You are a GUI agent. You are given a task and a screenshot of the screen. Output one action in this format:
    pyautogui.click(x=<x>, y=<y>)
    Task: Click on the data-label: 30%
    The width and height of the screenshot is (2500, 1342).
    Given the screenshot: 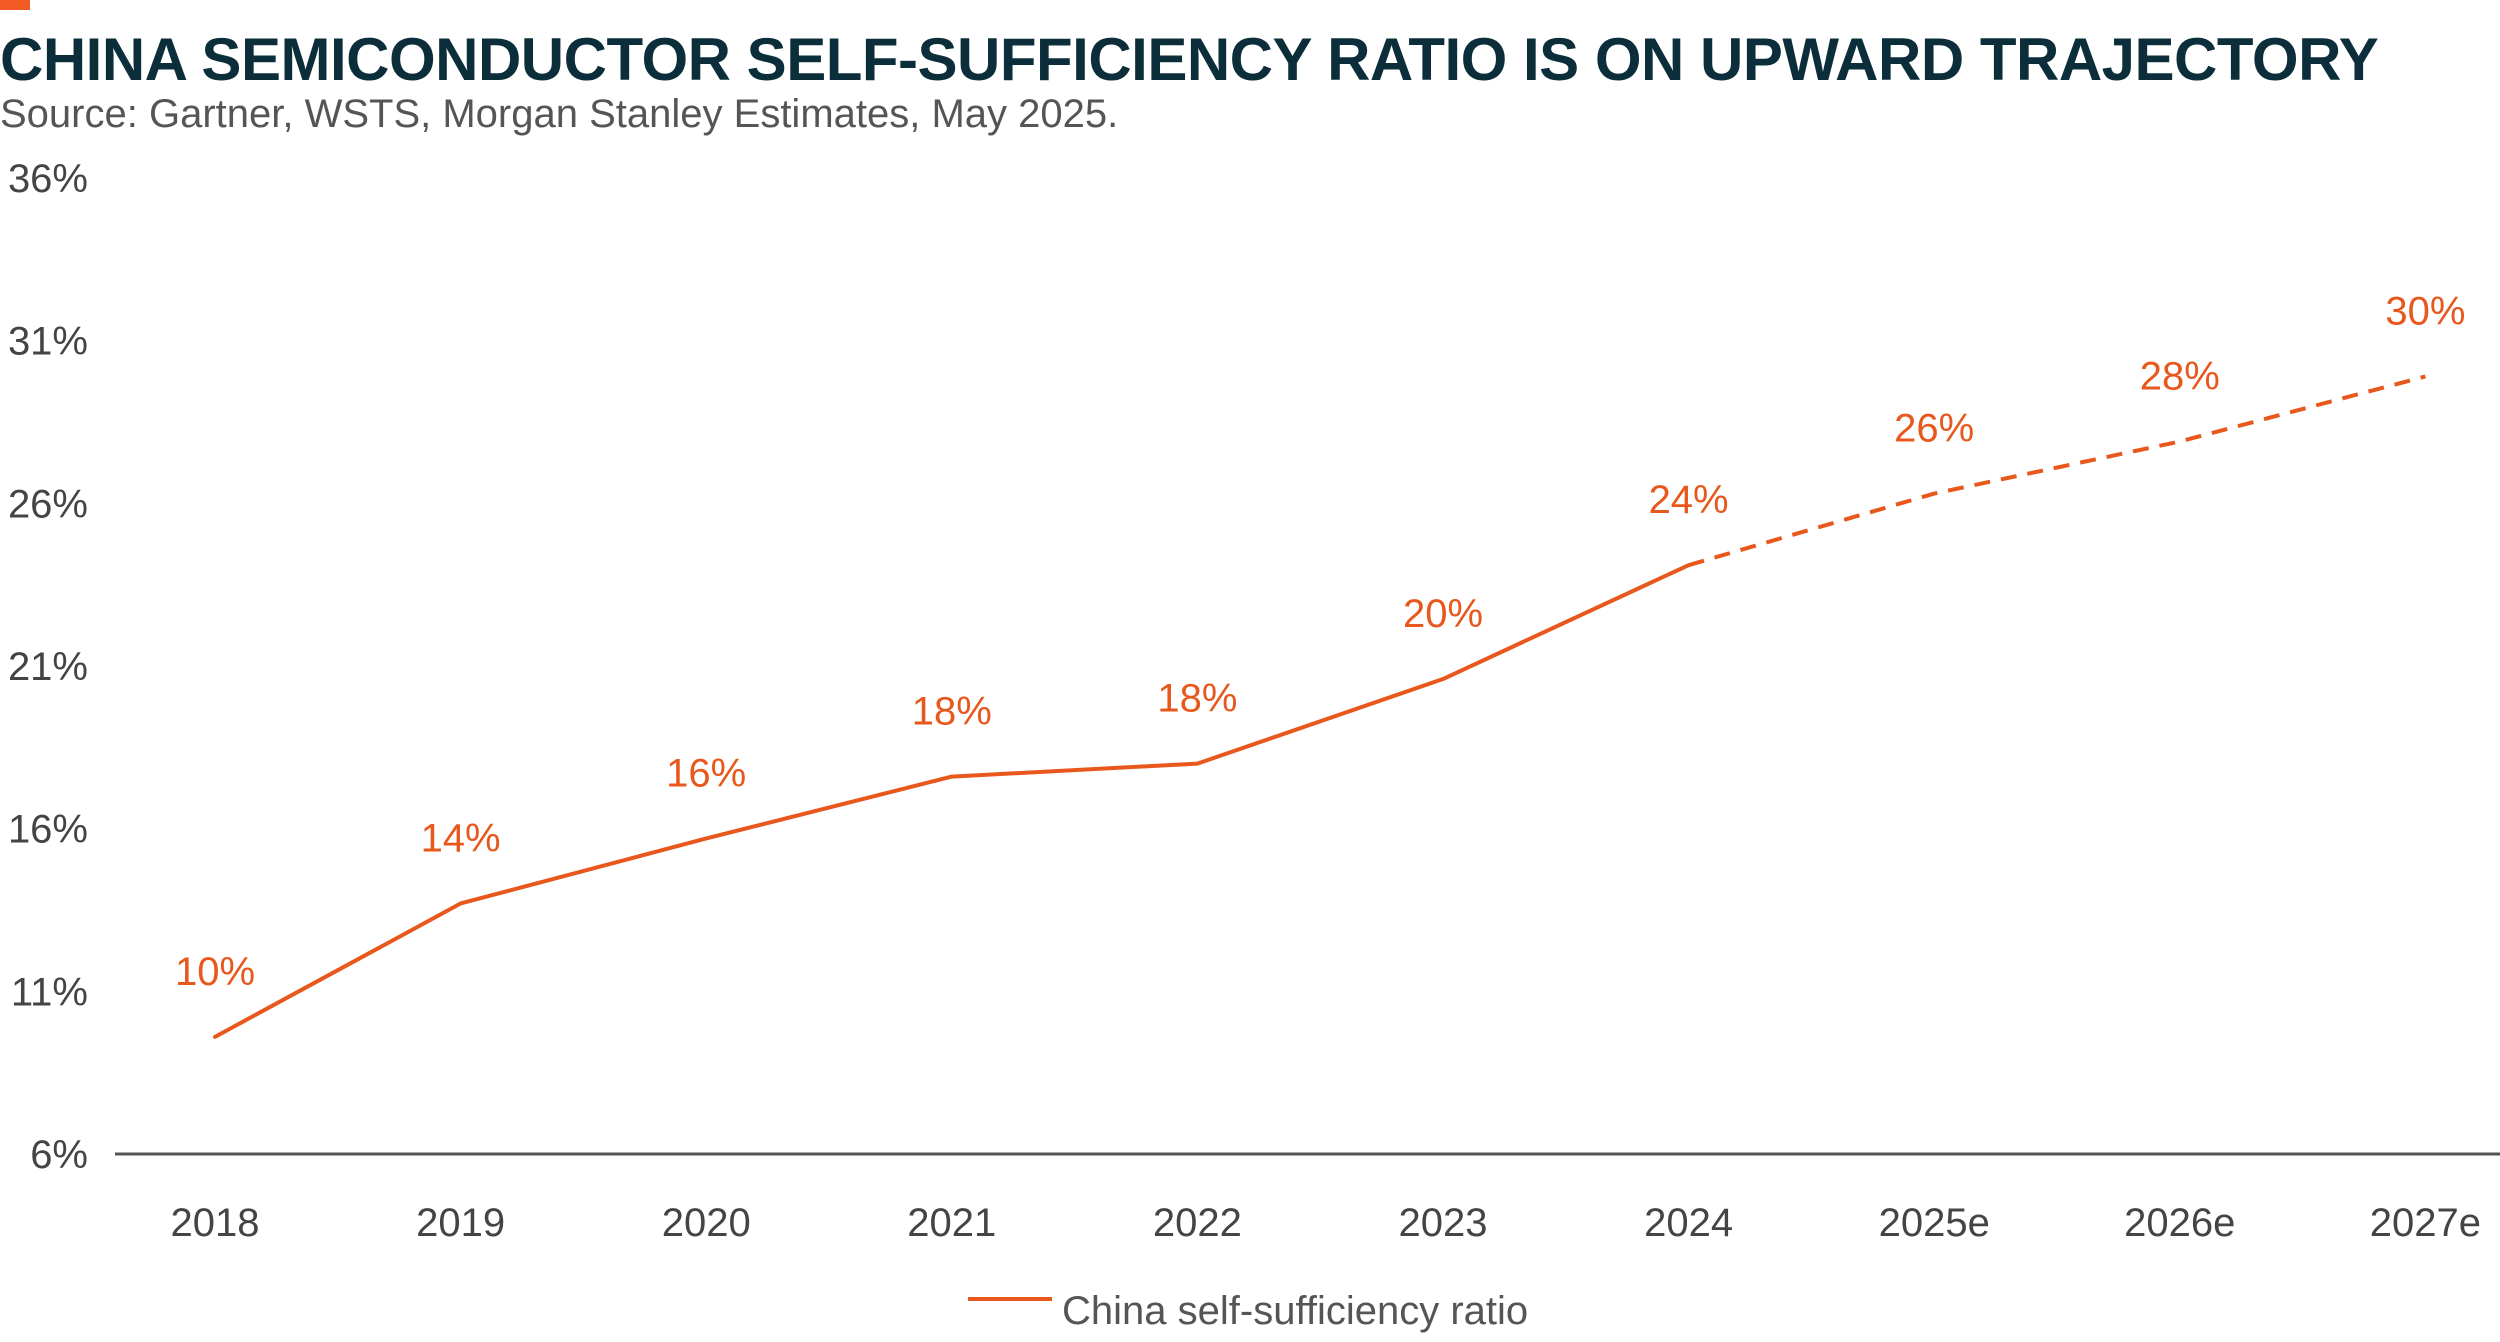 What is the action you would take?
    pyautogui.click(x=2425, y=311)
    